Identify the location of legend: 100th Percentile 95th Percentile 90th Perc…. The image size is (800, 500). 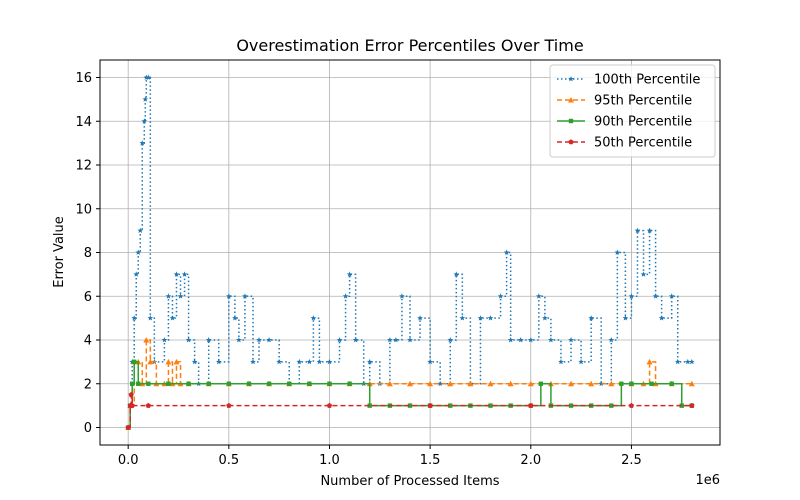
(632, 111).